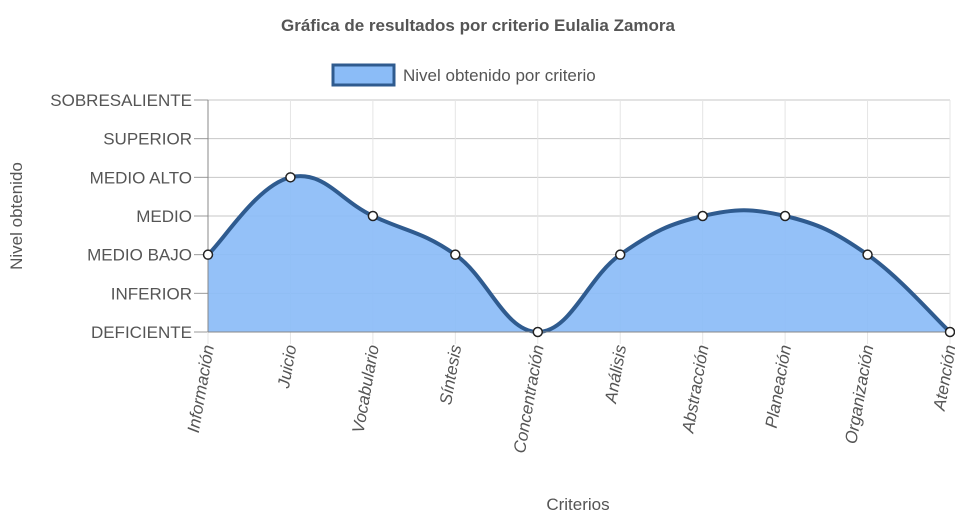 This screenshot has width=955, height=522. What do you see at coordinates (16, 216) in the screenshot?
I see `y-axis-label: Nivel obtenido` at bounding box center [16, 216].